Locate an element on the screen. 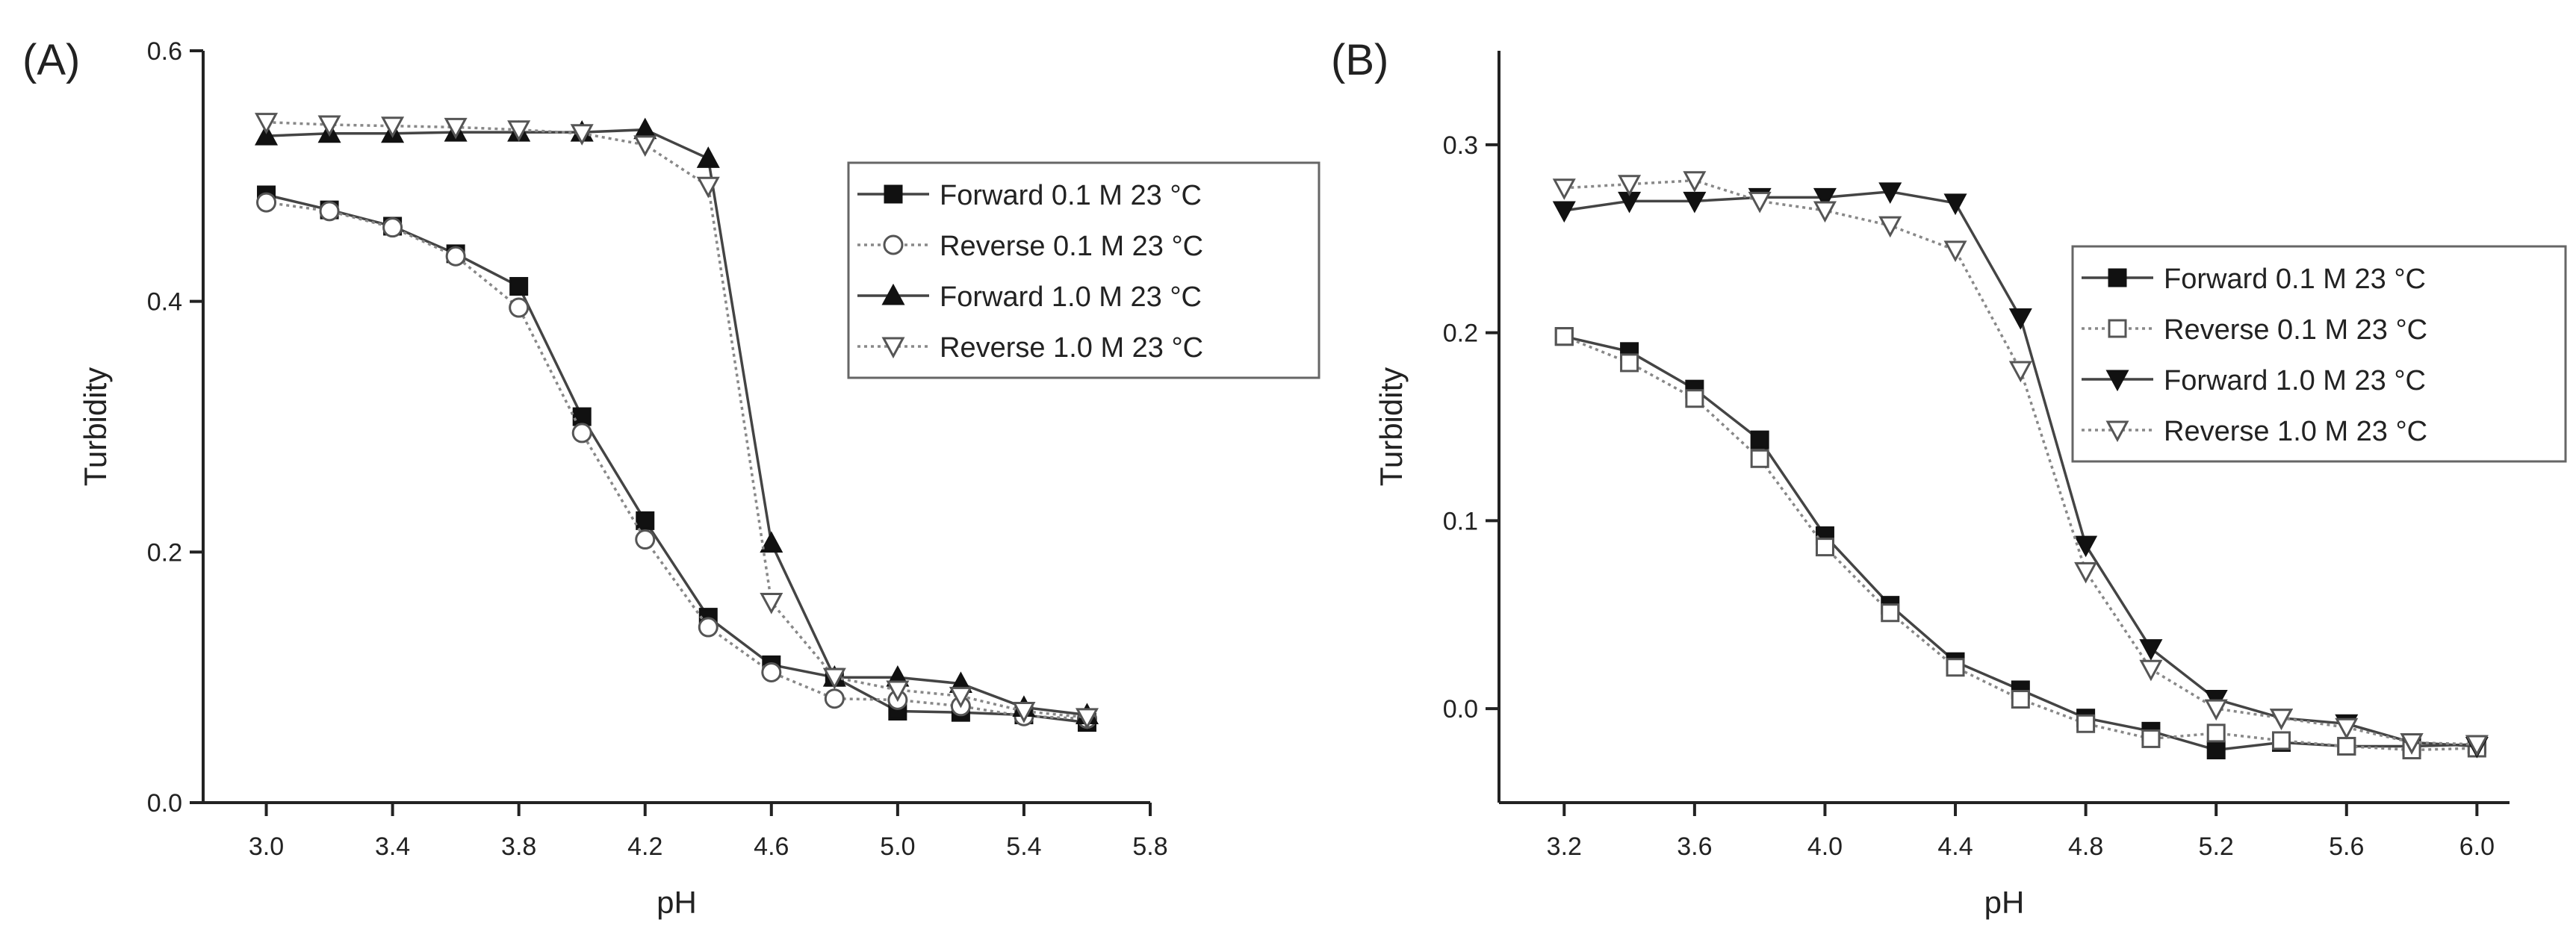 Image resolution: width=2576 pixels, height=943 pixels. legend-label: Reverse 0.1 M 23 °C is located at coordinates (1071, 246).